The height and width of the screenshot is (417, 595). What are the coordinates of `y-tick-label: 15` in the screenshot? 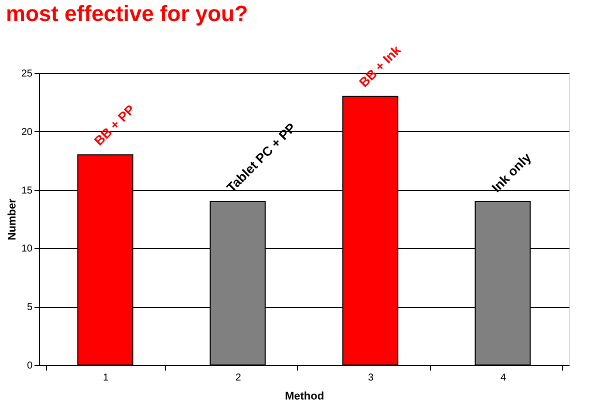 It's located at (27, 190).